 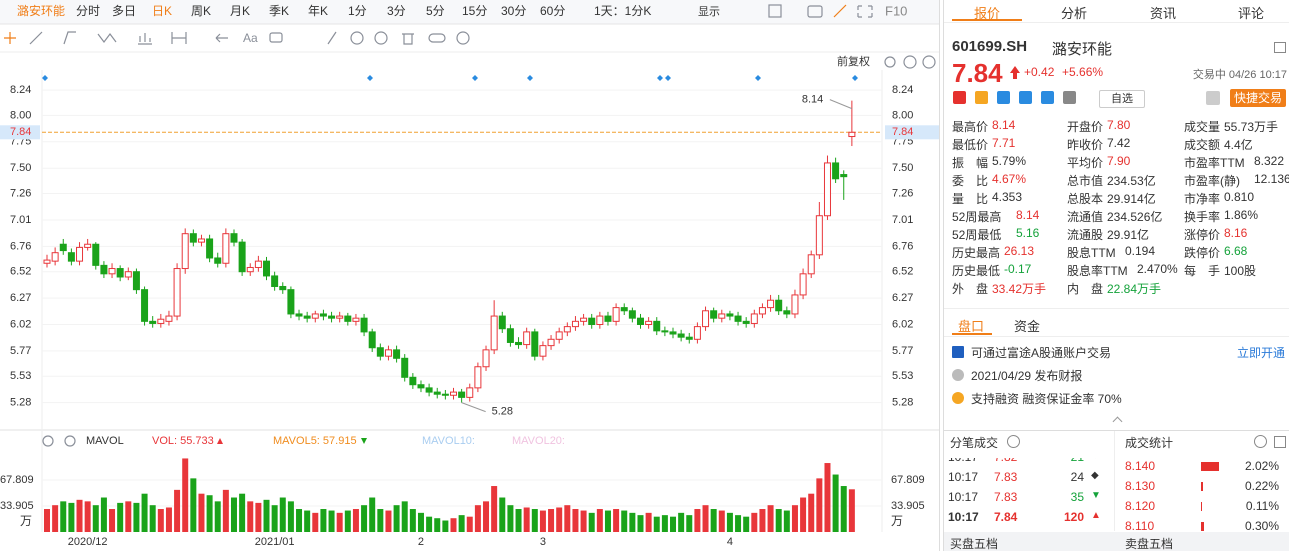 I want to click on hide-tool, so click(x=381, y=38).